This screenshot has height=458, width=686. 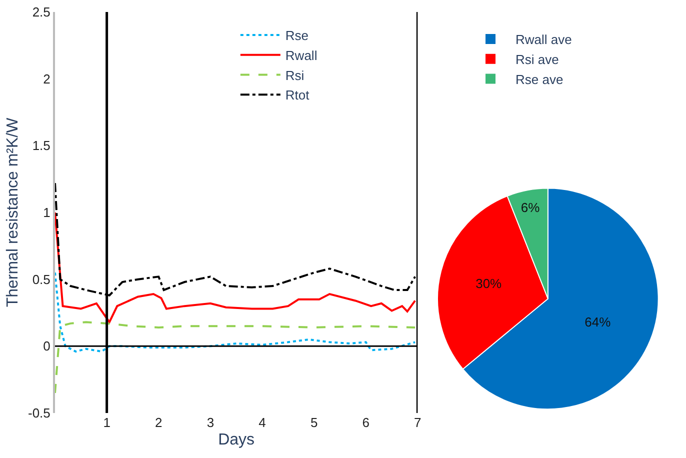 What do you see at coordinates (210, 422) in the screenshot?
I see `x-tick-label: 3` at bounding box center [210, 422].